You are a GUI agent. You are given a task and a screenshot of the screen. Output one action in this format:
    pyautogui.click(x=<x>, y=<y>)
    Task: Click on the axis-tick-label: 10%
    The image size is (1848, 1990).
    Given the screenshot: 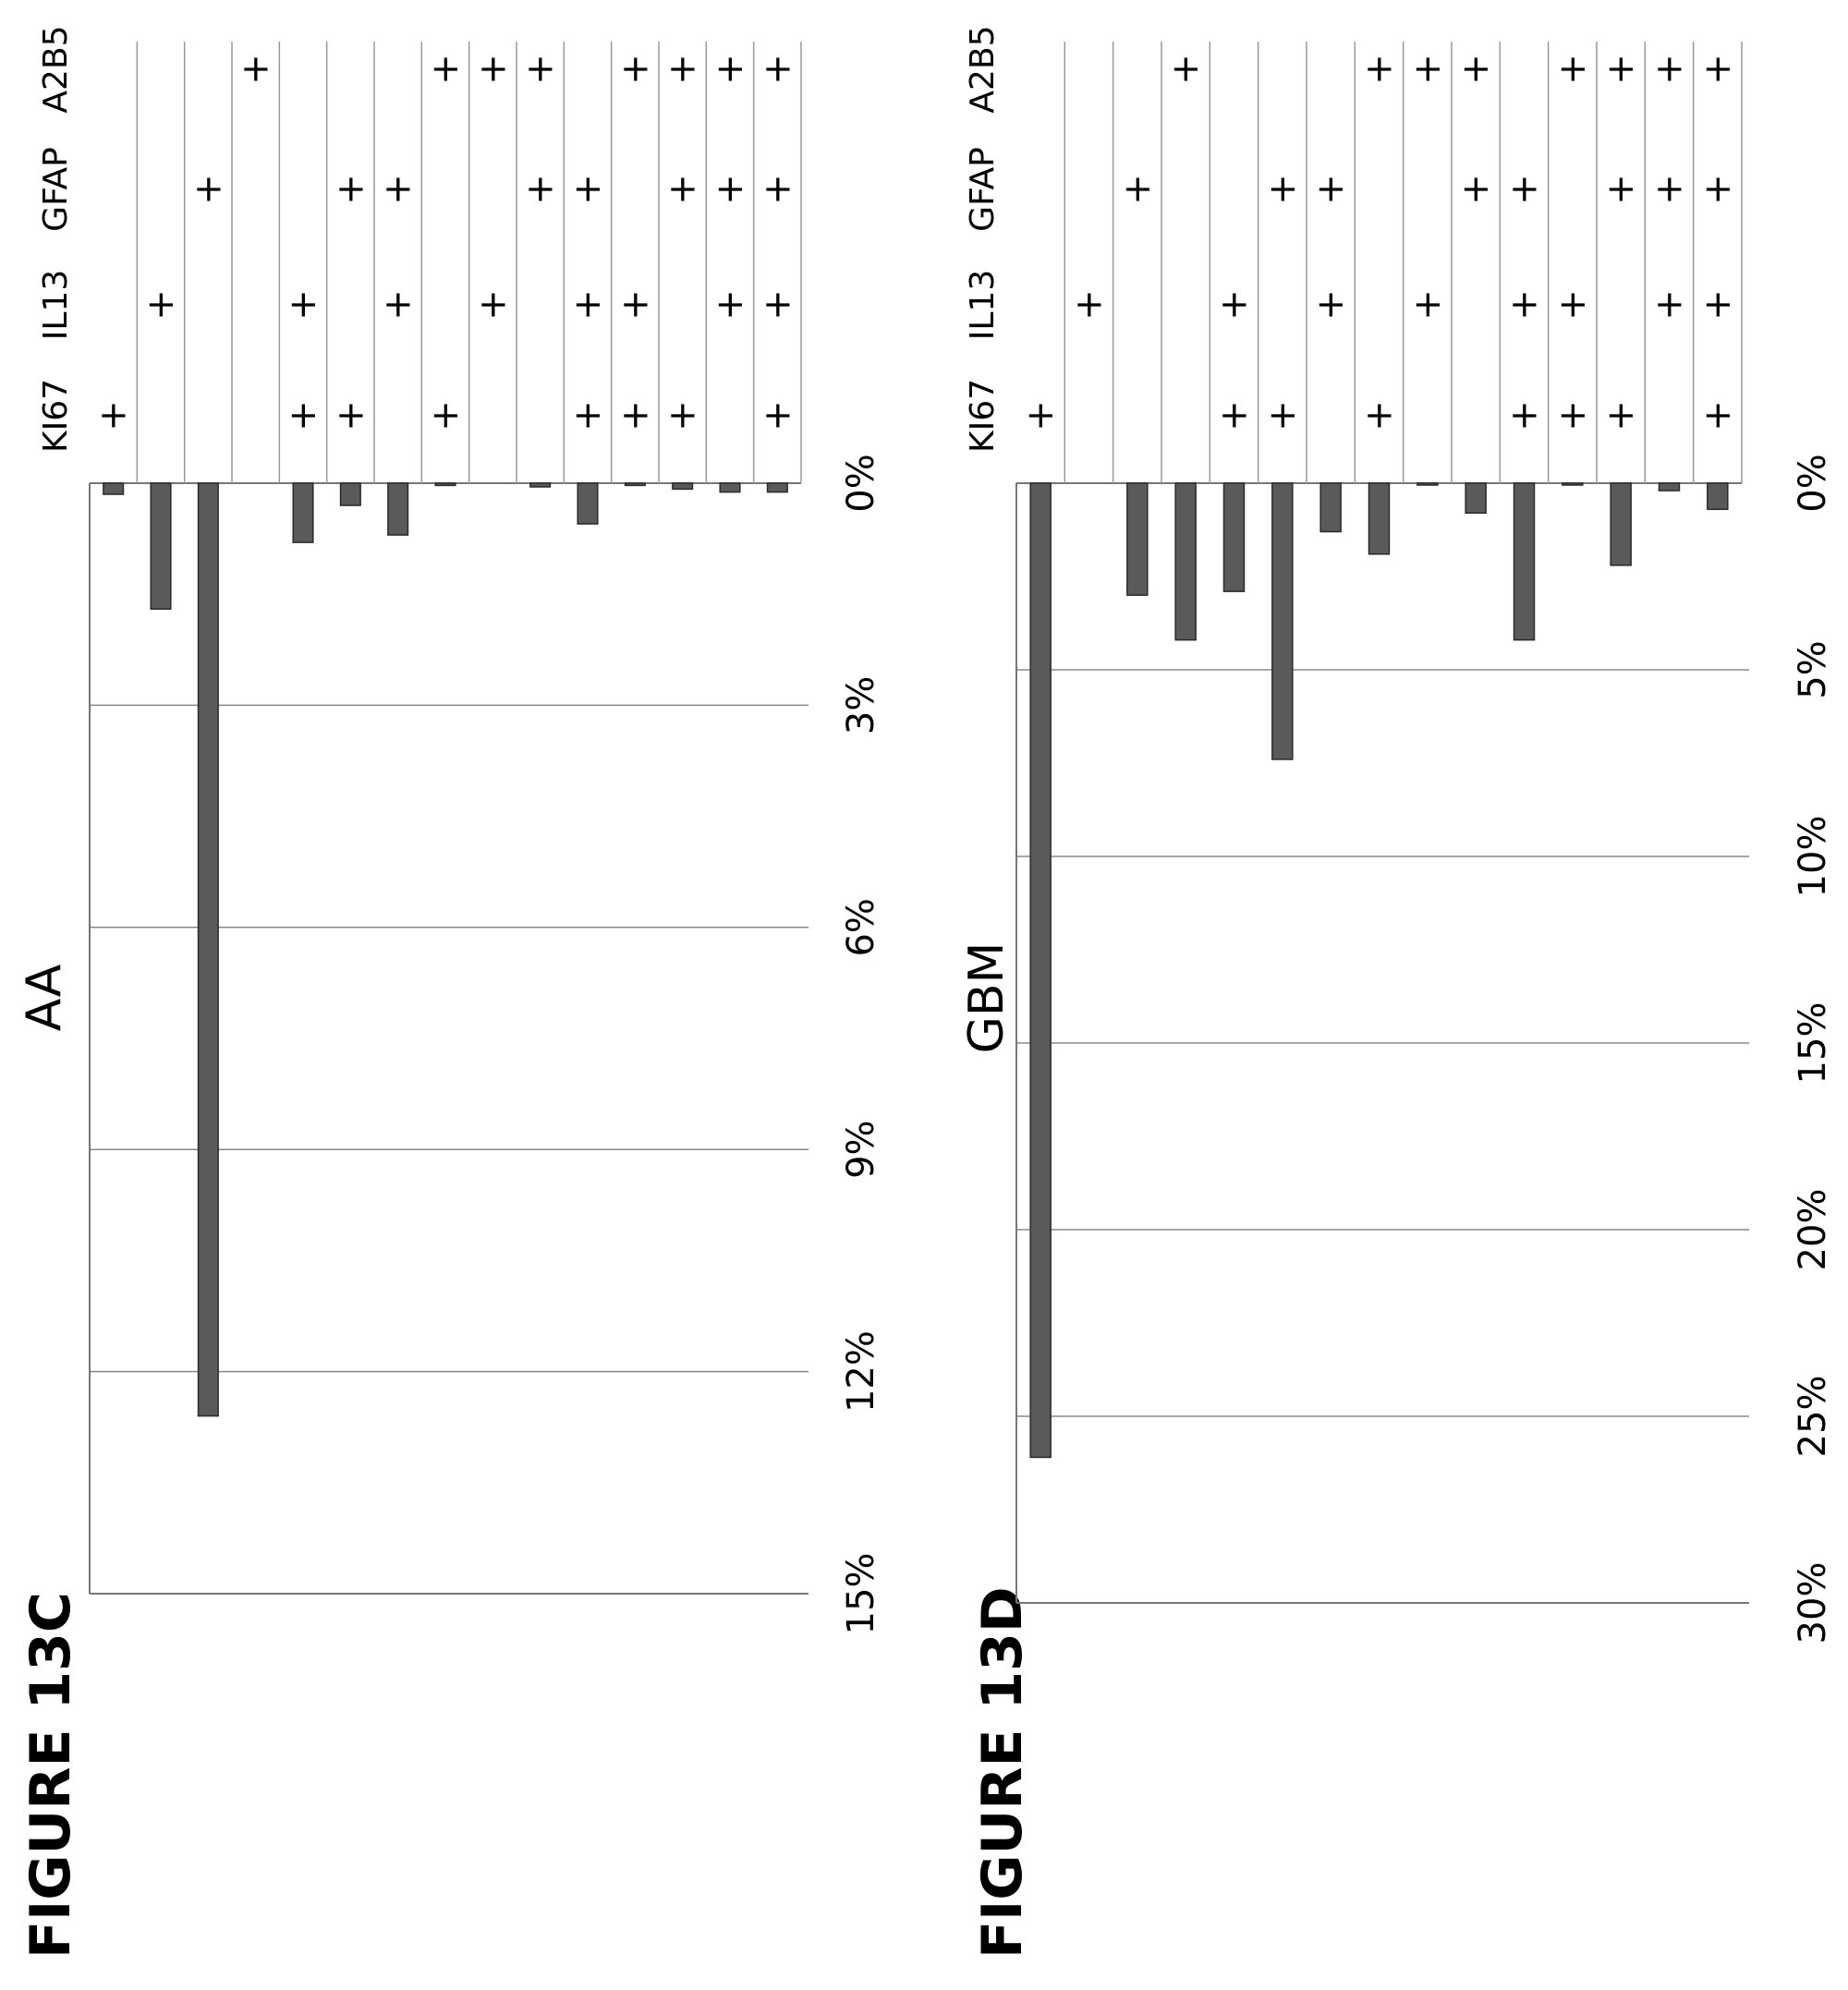 What is the action you would take?
    pyautogui.click(x=1813, y=857)
    